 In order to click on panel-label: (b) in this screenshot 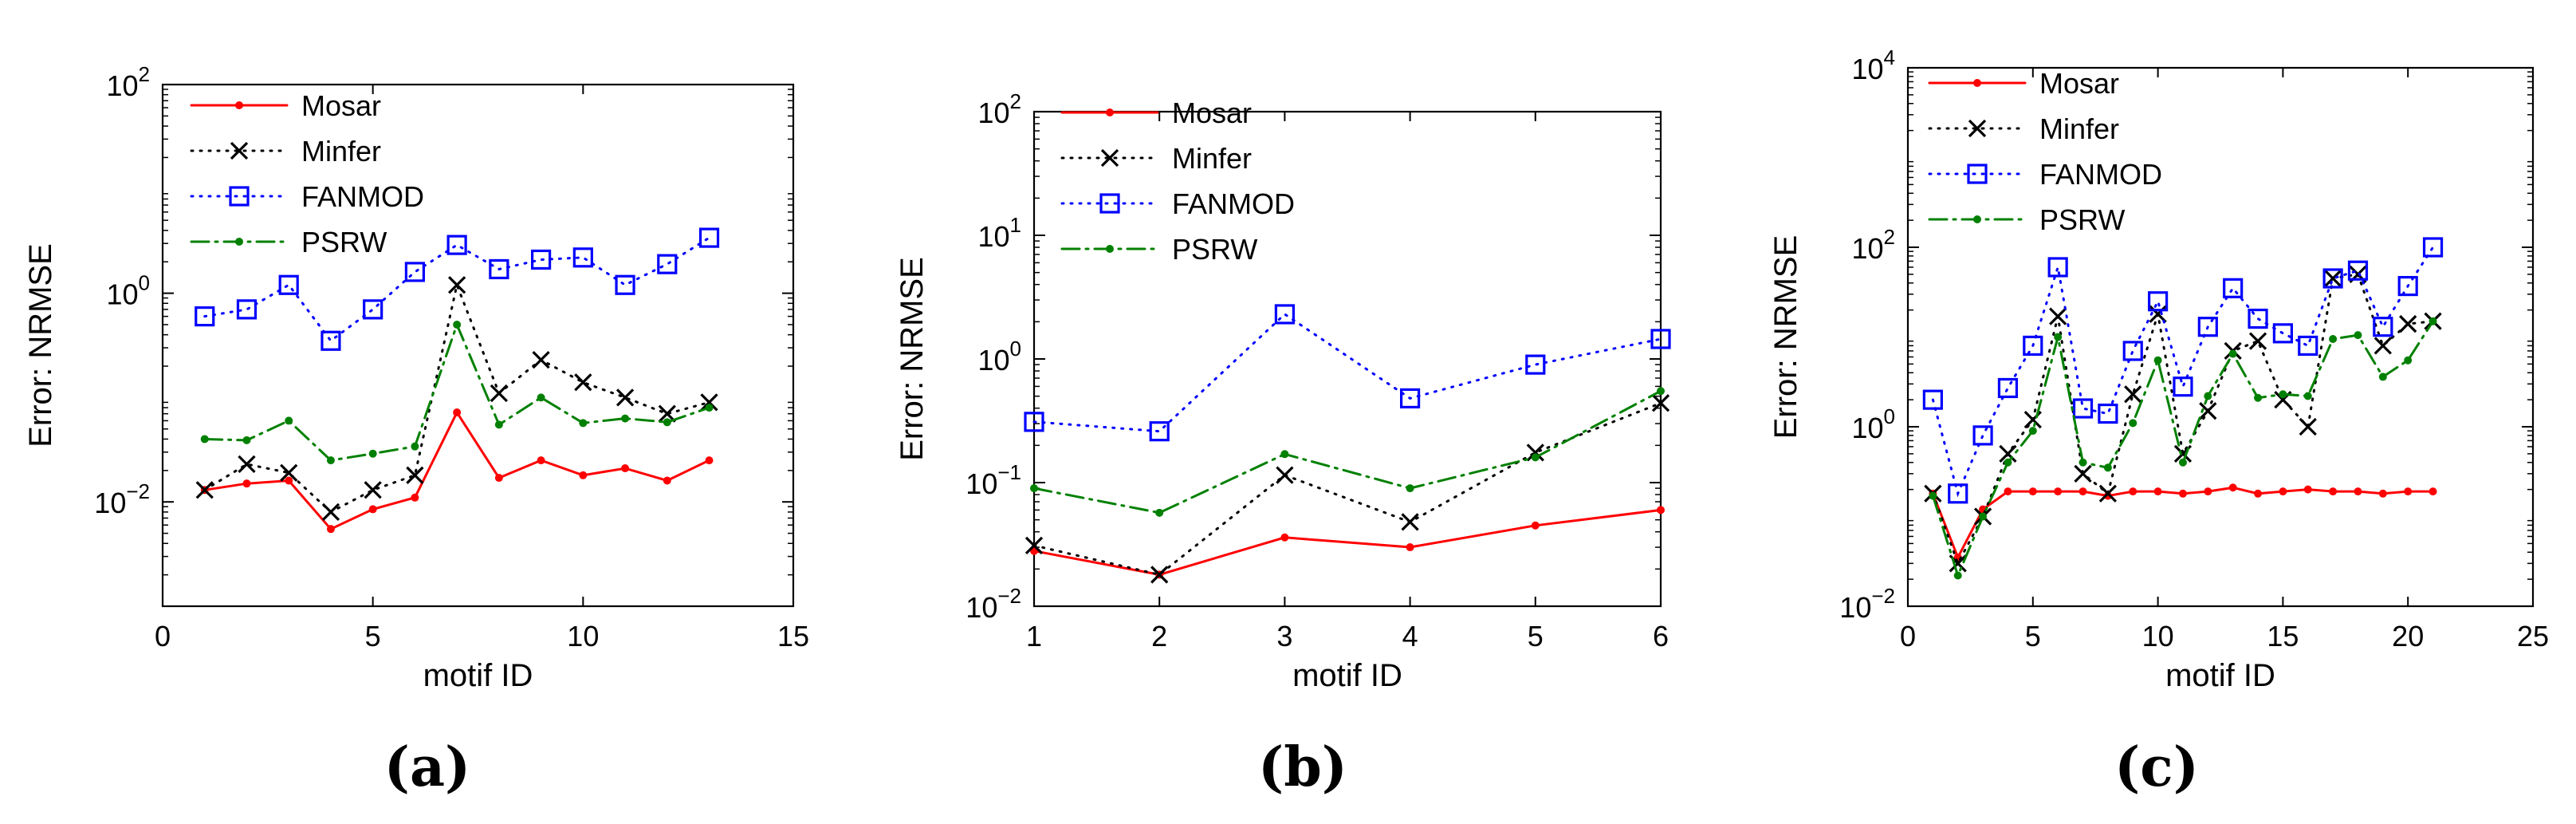, I will do `click(1303, 767)`.